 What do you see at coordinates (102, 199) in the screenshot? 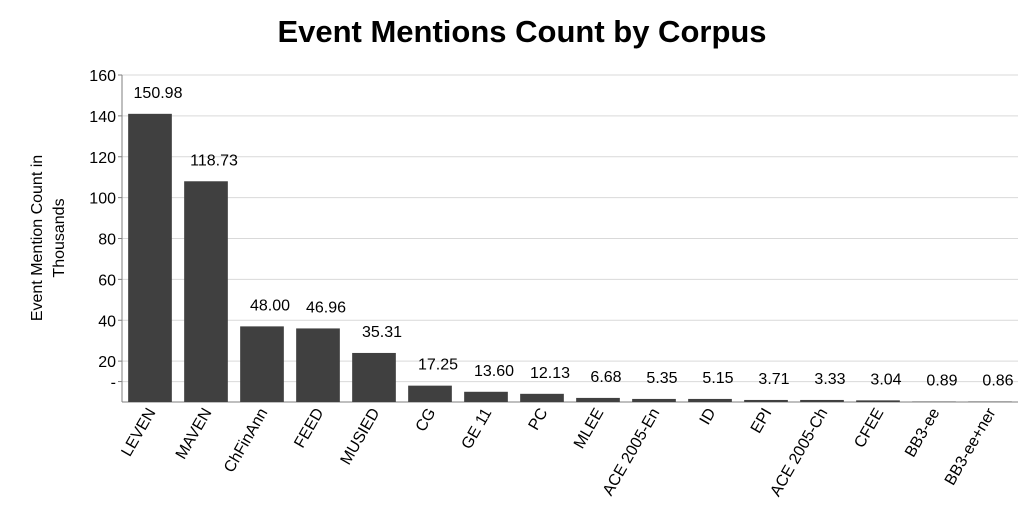
I see `y-tick-label: 100` at bounding box center [102, 199].